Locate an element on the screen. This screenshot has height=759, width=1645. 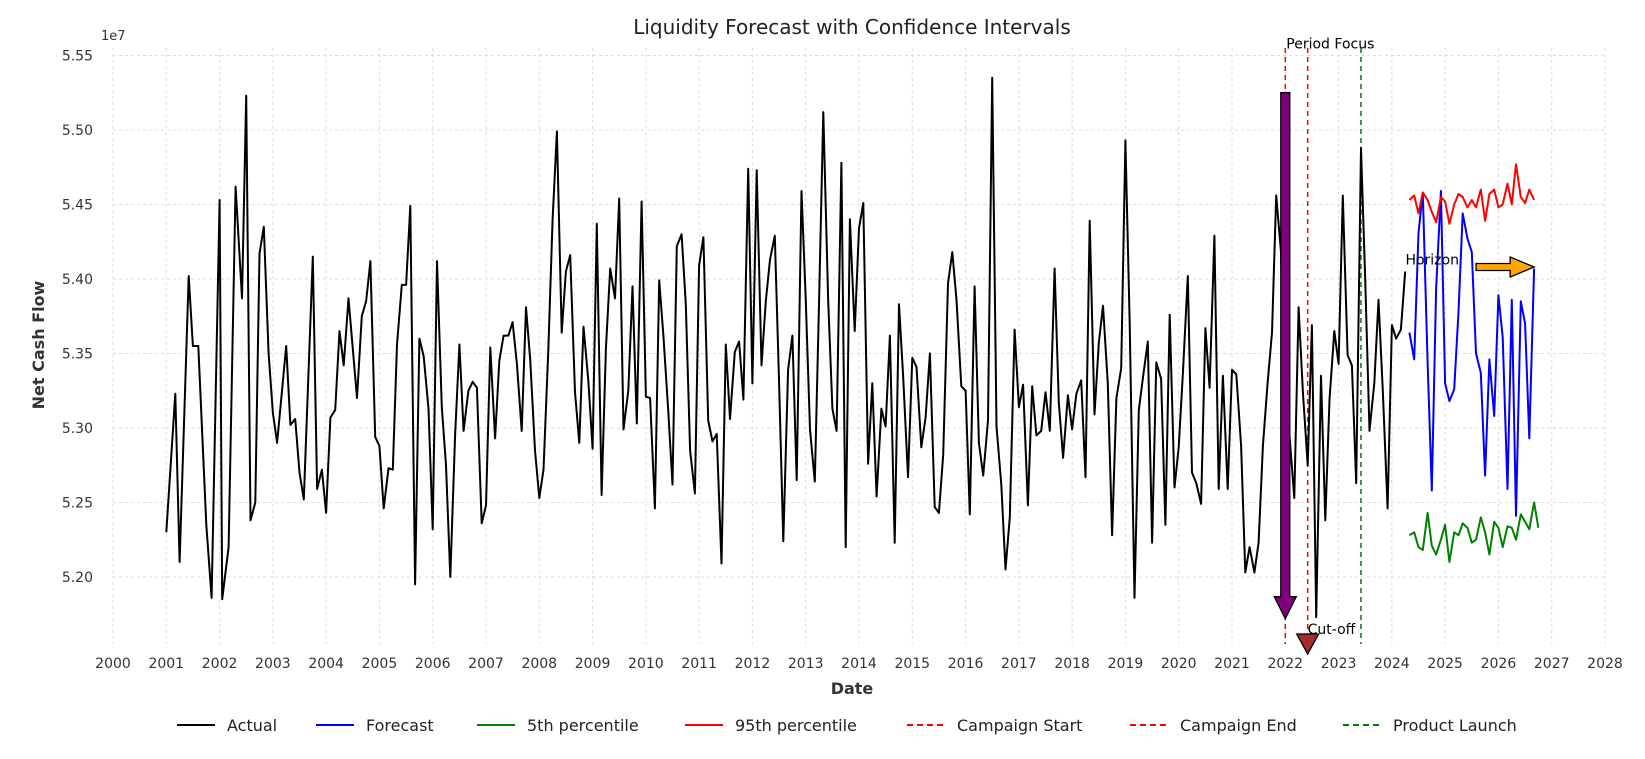
legend-label: Actual is located at coordinates (252, 725).